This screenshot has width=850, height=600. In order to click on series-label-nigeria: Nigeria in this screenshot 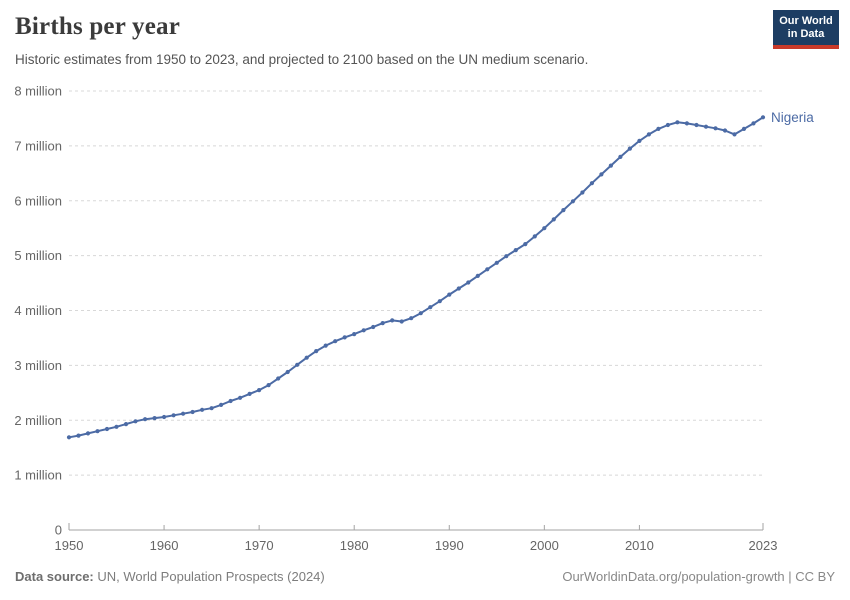, I will do `click(792, 117)`.